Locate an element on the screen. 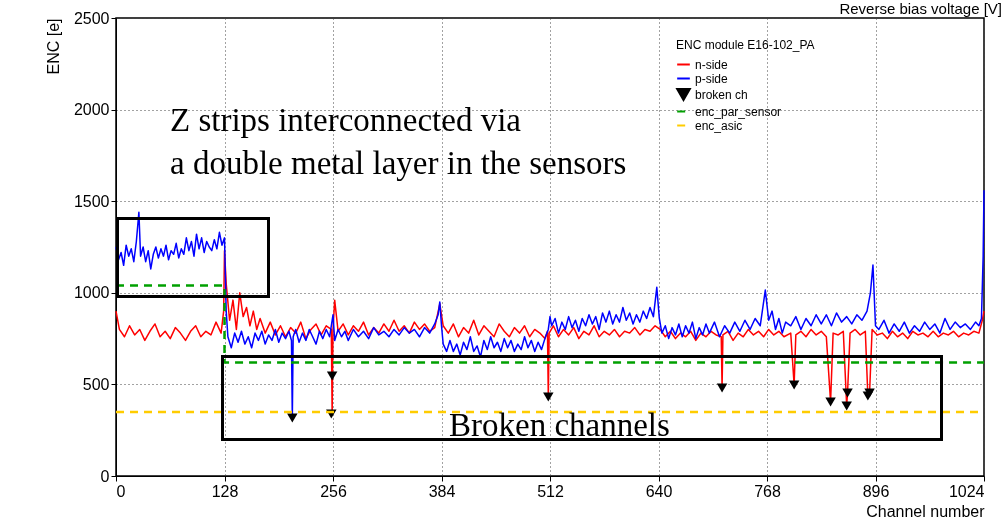 Image resolution: width=1008 pixels, height=523 pixels. y-tick-label: 2000 is located at coordinates (91, 110).